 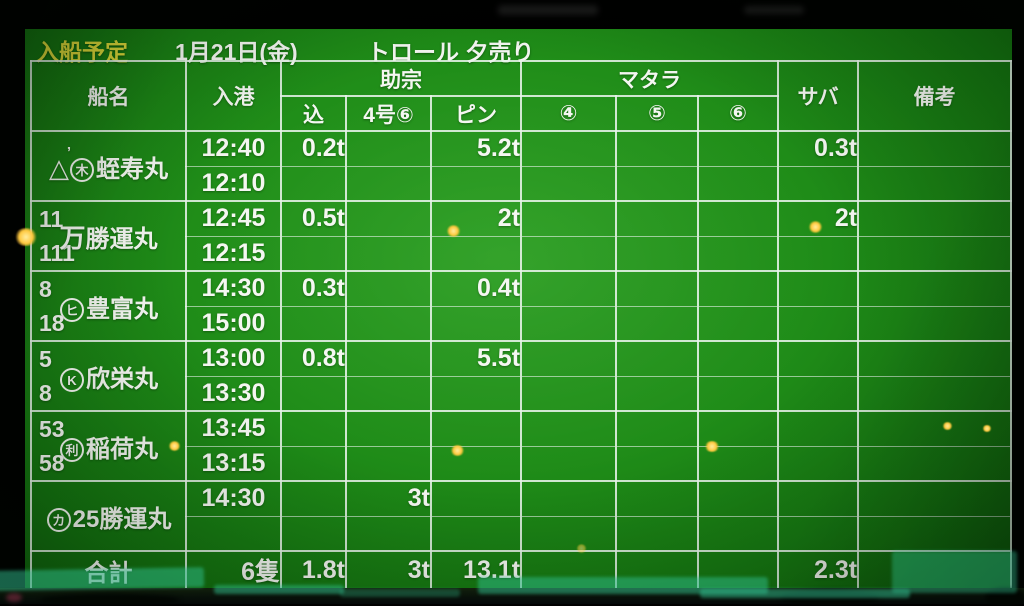 What do you see at coordinates (57, 252) in the screenshot?
I see `fleet-number: 111` at bounding box center [57, 252].